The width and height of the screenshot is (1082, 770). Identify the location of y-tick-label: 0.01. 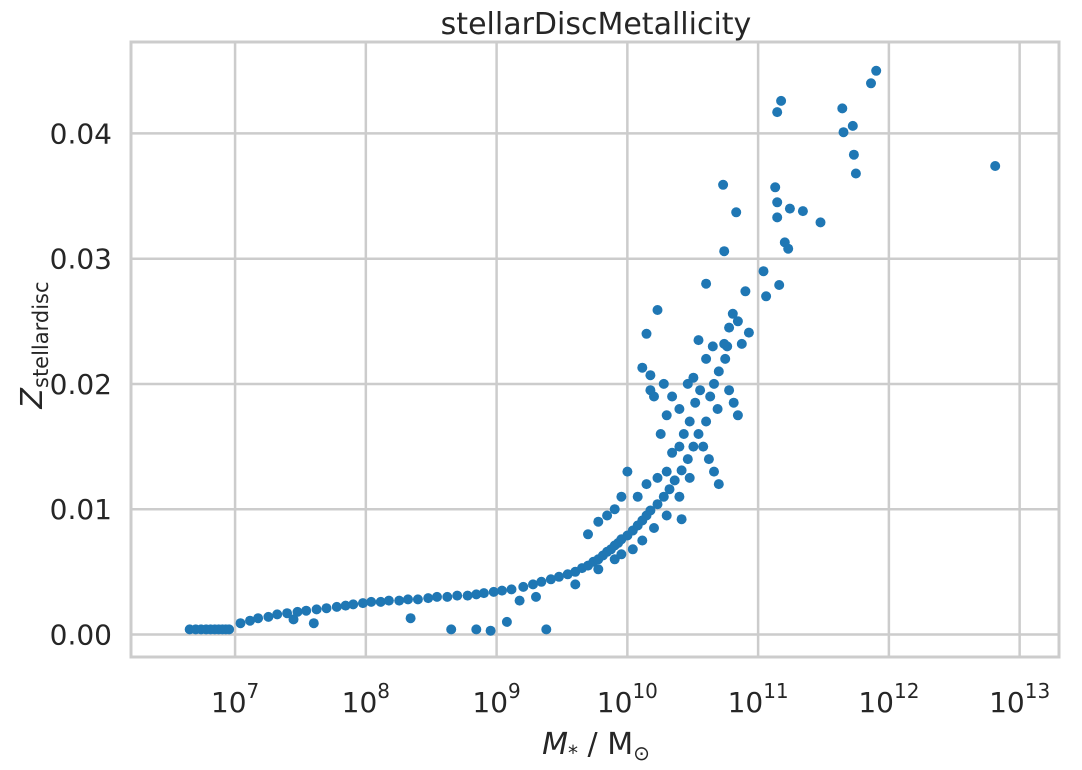
(81, 509).